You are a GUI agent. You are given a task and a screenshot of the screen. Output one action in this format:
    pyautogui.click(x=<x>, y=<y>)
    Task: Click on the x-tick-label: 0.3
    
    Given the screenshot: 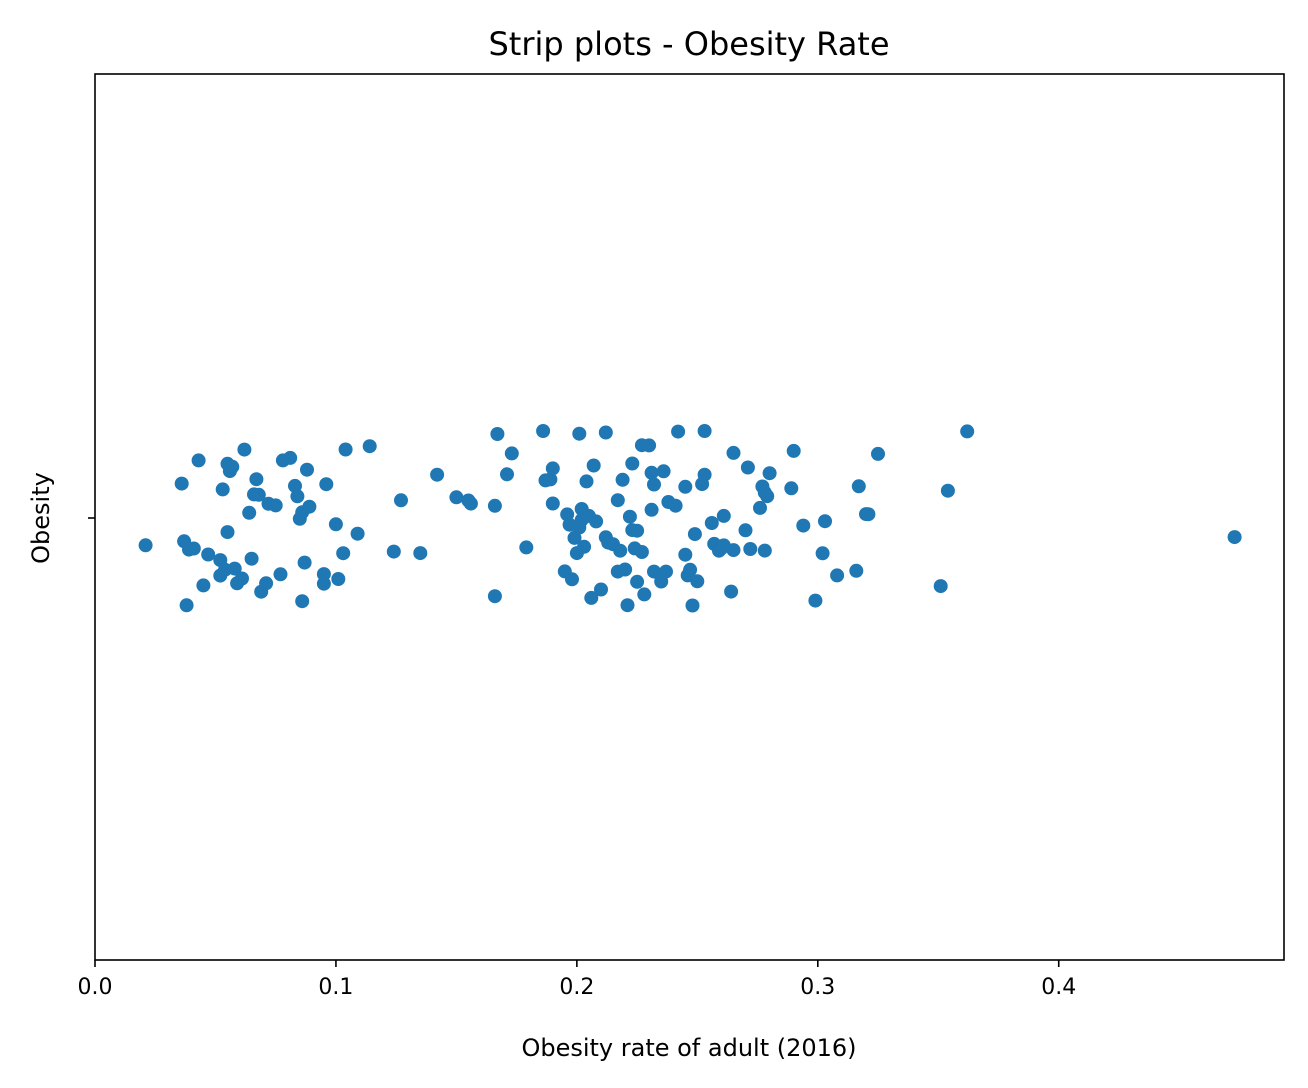 What is the action you would take?
    pyautogui.click(x=817, y=987)
    